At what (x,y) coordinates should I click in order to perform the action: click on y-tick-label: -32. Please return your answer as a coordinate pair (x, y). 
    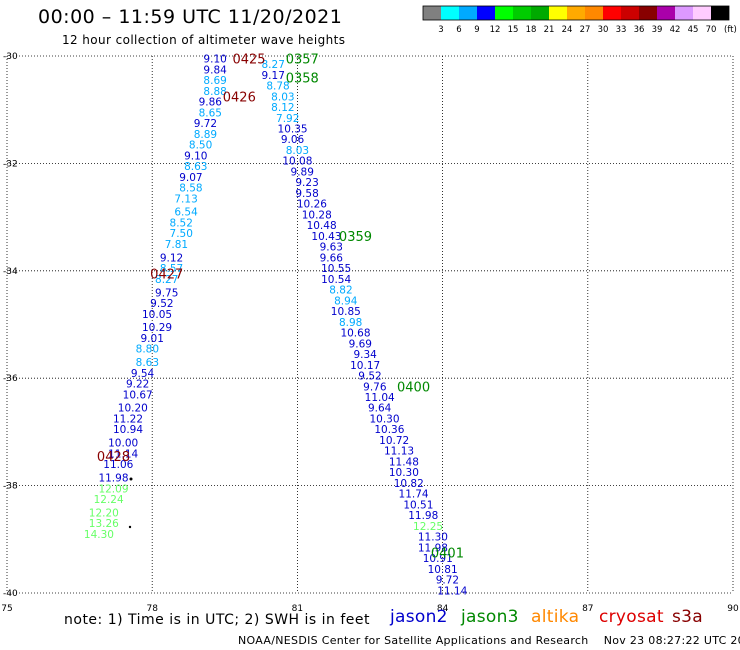
    Looking at the image, I should click on (10, 164).